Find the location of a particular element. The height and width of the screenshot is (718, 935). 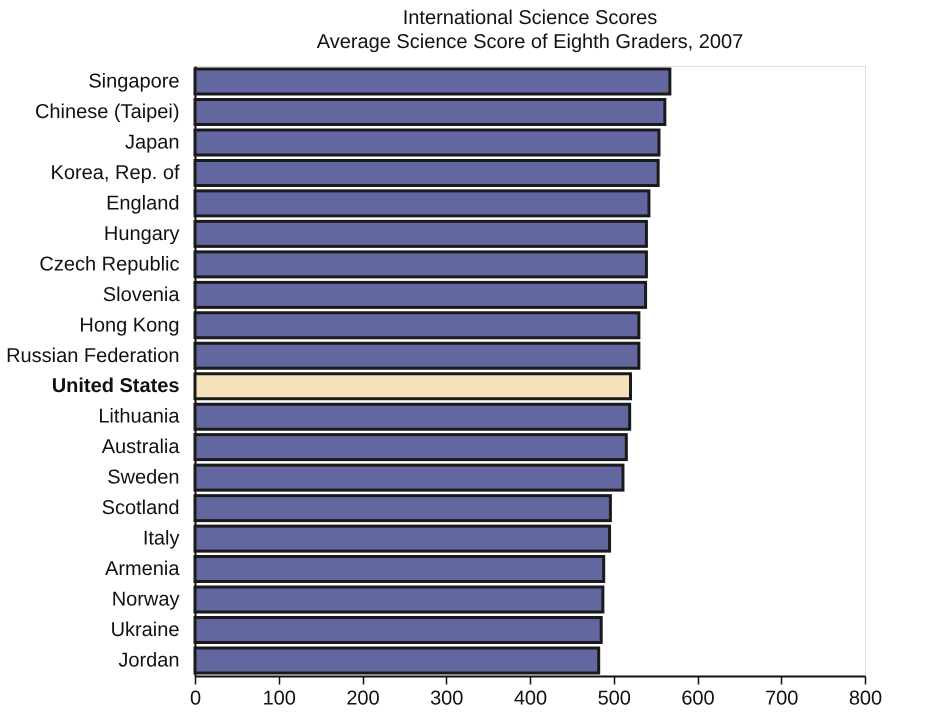

y-tick-label: Armenia is located at coordinates (142, 569).